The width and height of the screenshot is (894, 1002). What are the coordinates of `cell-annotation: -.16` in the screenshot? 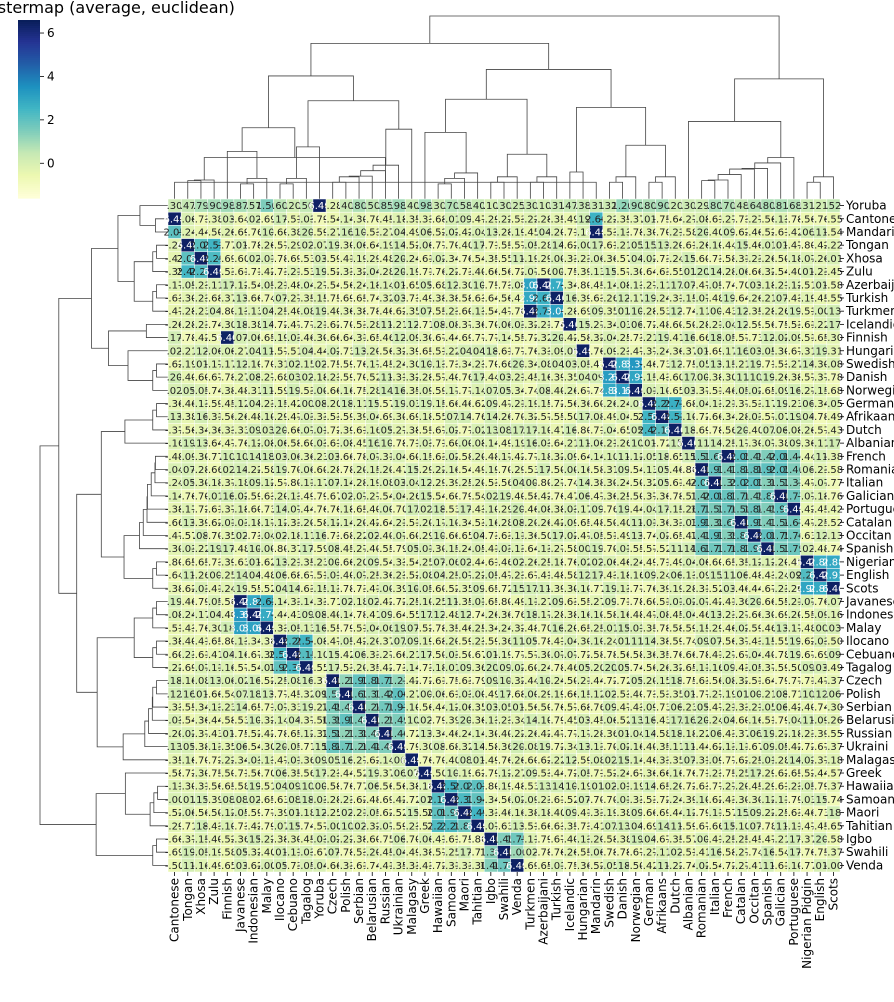 It's located at (834, 615).